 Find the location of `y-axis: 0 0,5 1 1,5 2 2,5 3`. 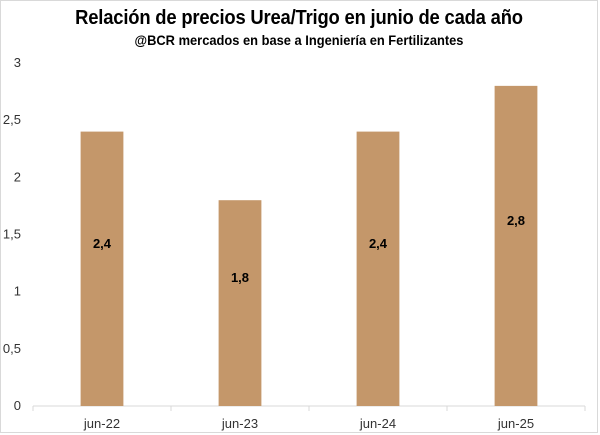

y-axis: 0 0,5 1 1,5 2 2,5 3 is located at coordinates (12, 234).